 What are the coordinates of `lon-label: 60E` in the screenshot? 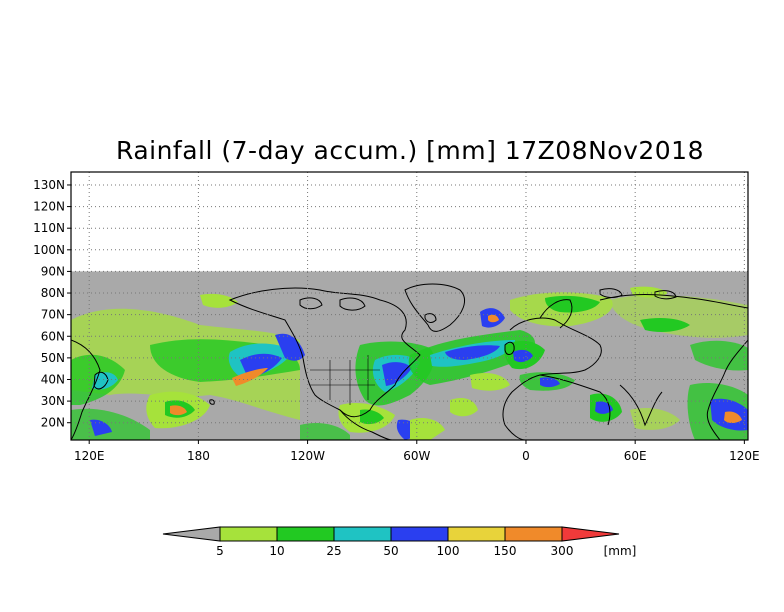 It's located at (635, 456).